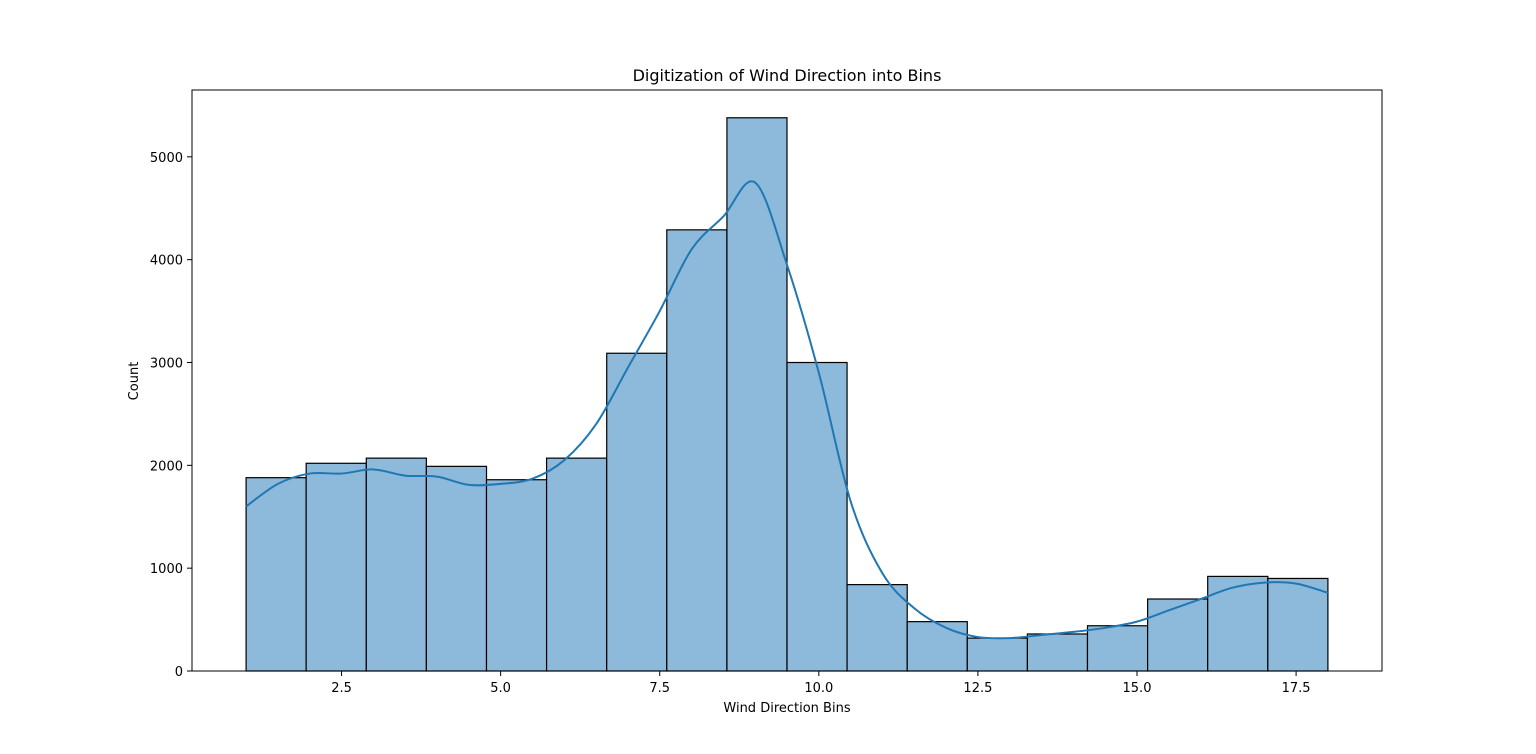 This screenshot has width=1536, height=754. I want to click on y-tick-label: 5000, so click(166, 158).